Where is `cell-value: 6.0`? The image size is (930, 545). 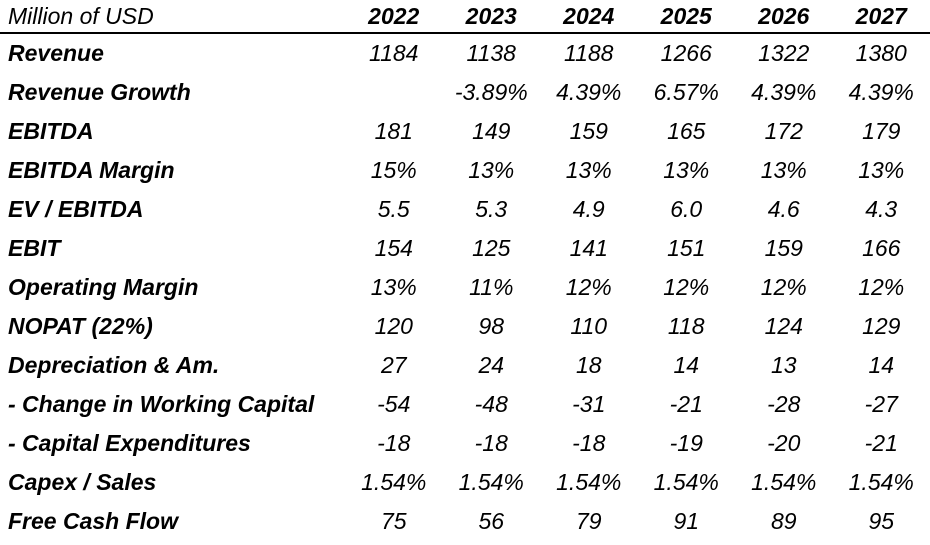
cell-value: 6.0 is located at coordinates (686, 209).